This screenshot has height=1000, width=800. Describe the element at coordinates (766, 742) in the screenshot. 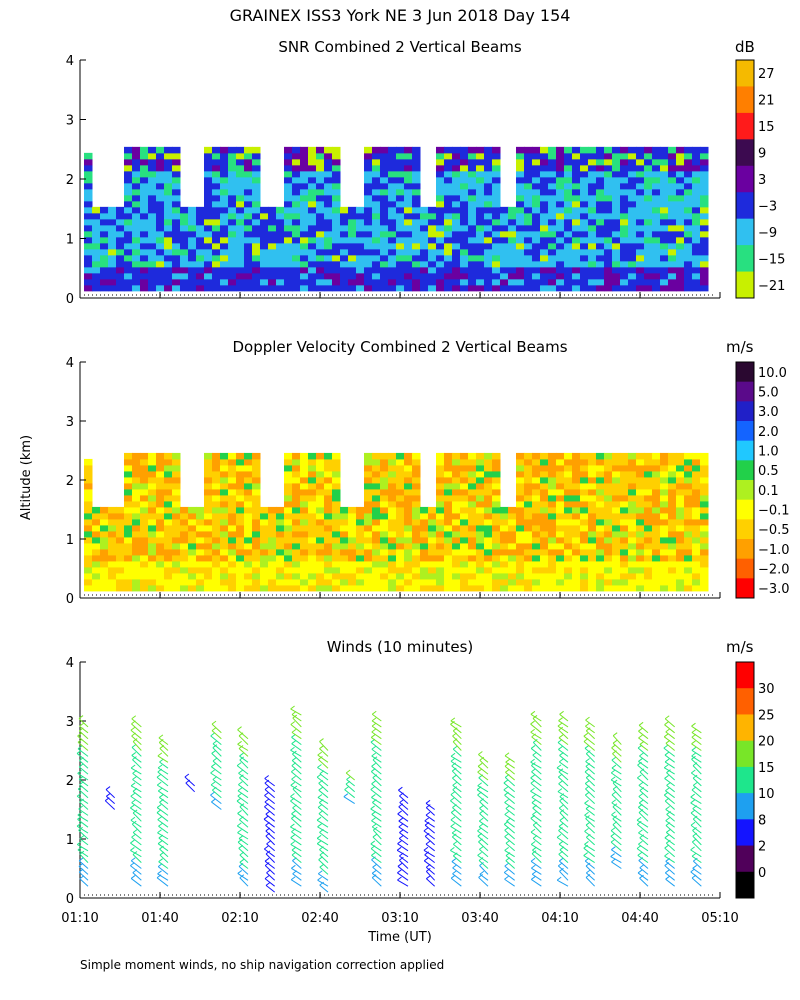

I see `colorbar-label: 20` at that location.